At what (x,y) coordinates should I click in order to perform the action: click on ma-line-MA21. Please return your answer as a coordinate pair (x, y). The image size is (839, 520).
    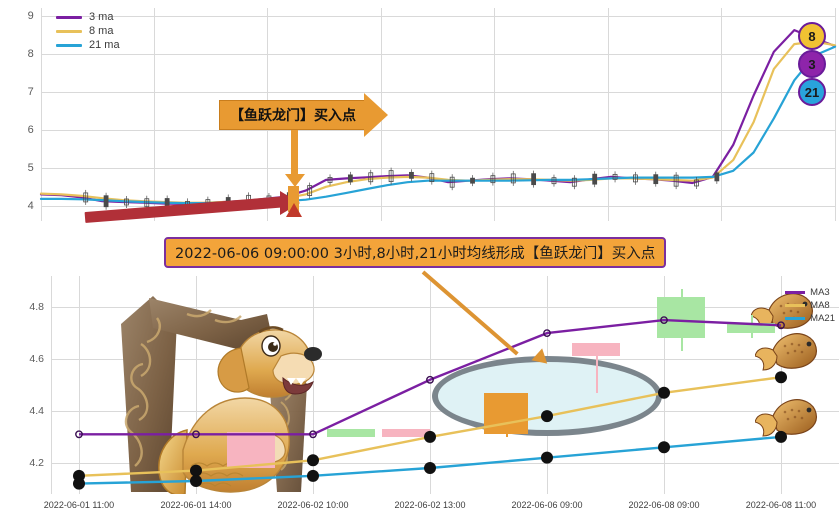
    Looking at the image, I should click on (430, 460).